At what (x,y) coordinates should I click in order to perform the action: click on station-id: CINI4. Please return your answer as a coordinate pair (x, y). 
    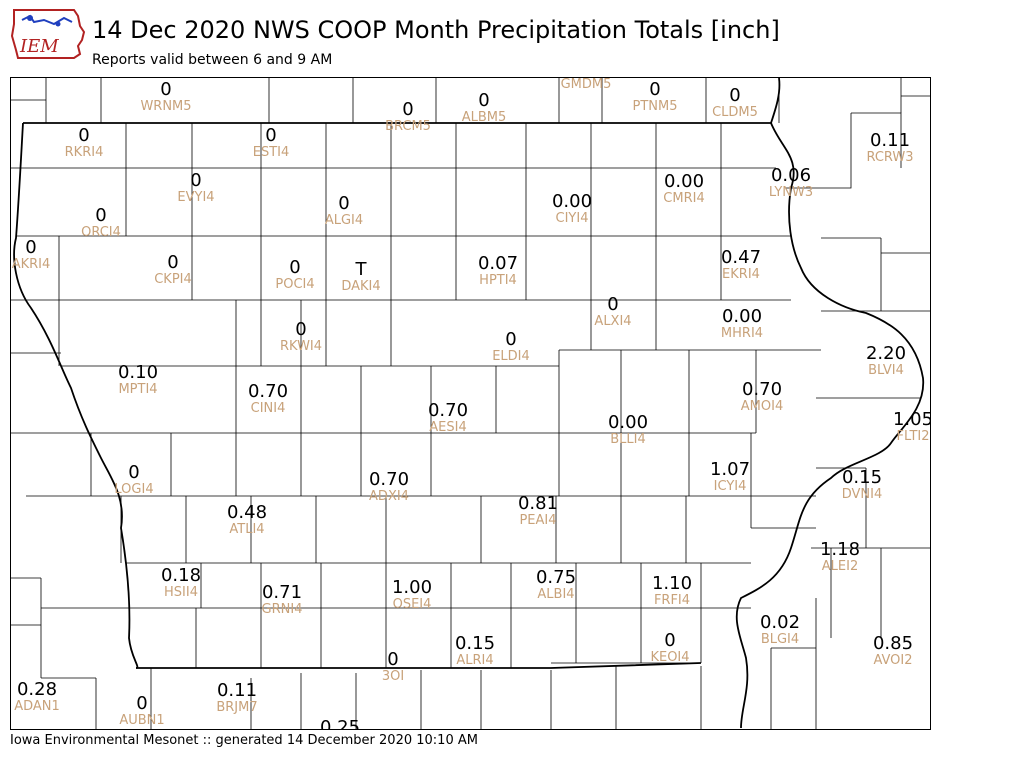
    Looking at the image, I should click on (268, 408).